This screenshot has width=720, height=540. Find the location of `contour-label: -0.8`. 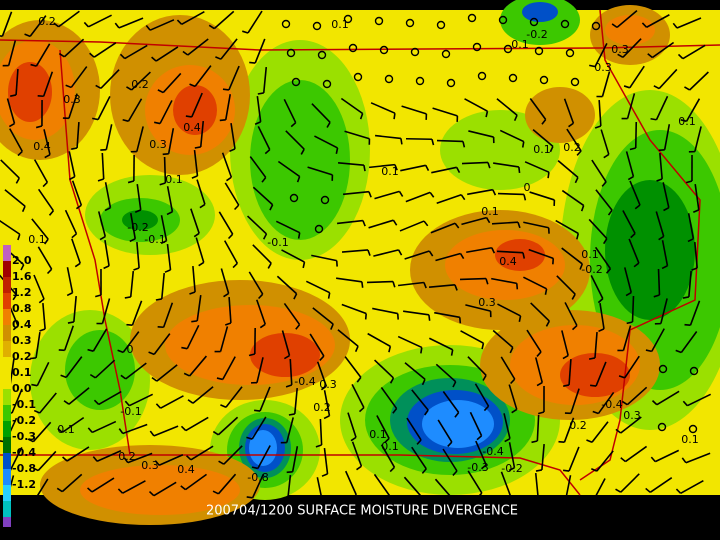

contour-label: -0.8 is located at coordinates (257, 477).